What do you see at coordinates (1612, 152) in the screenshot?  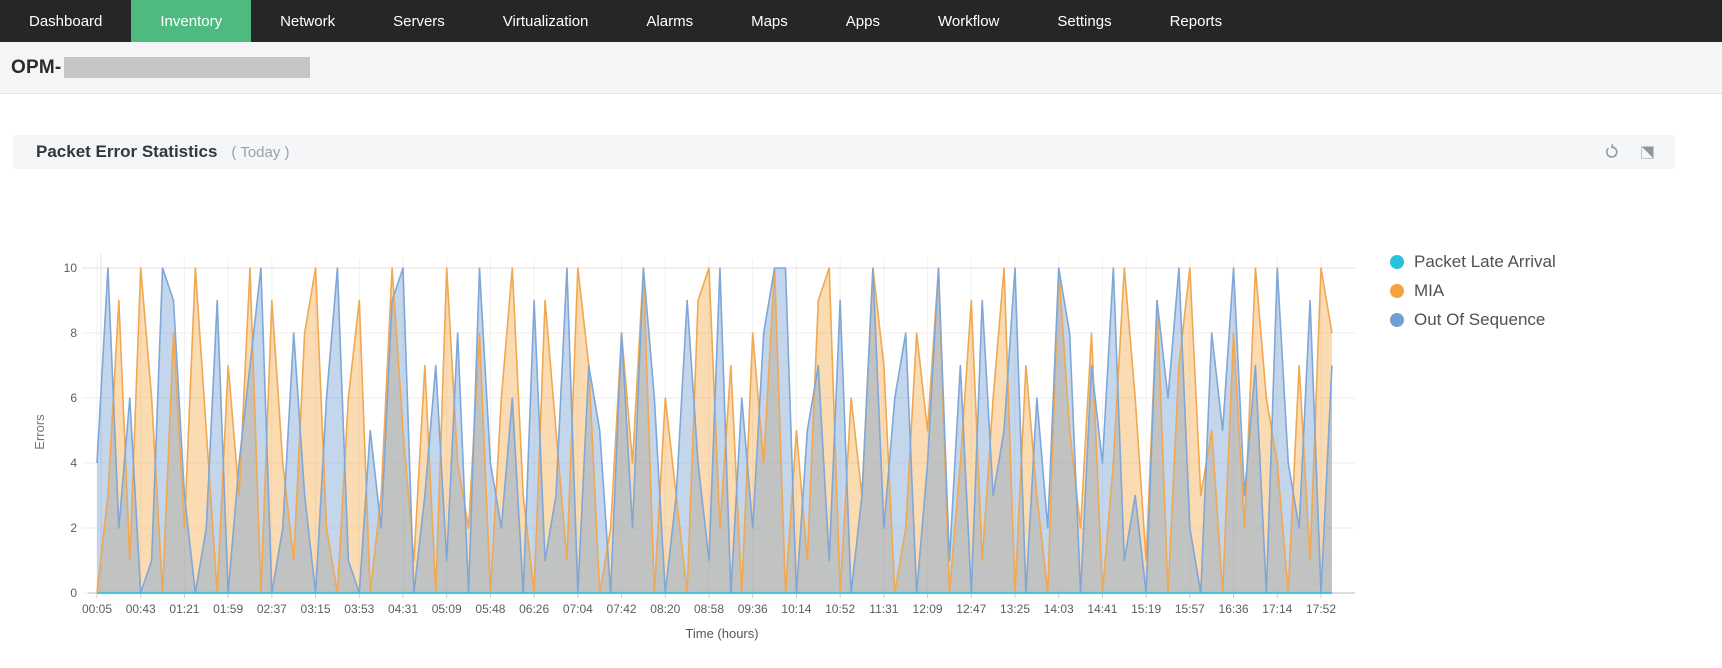 I see `refresh-icon` at bounding box center [1612, 152].